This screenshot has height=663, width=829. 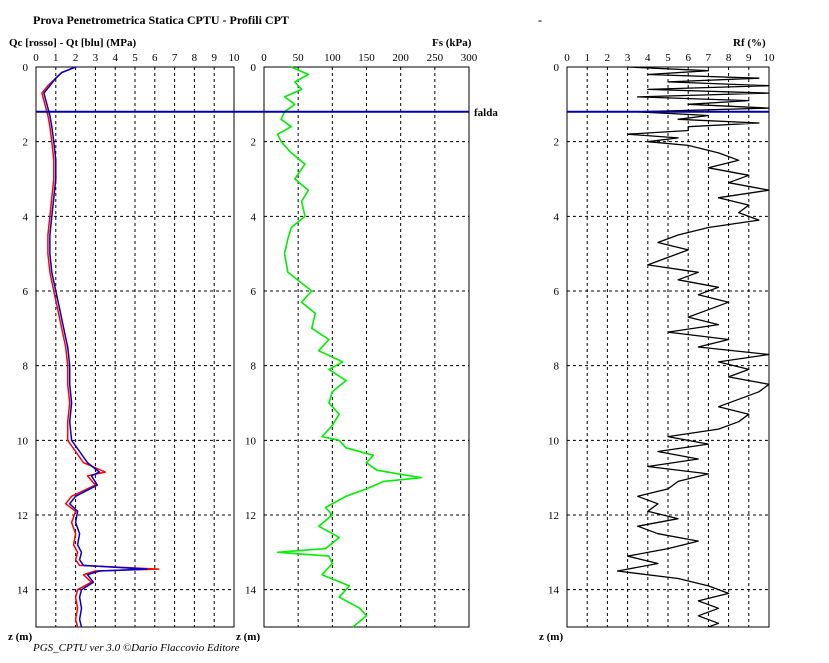 What do you see at coordinates (400, 58) in the screenshot?
I see `x-tick-label: 200` at bounding box center [400, 58].